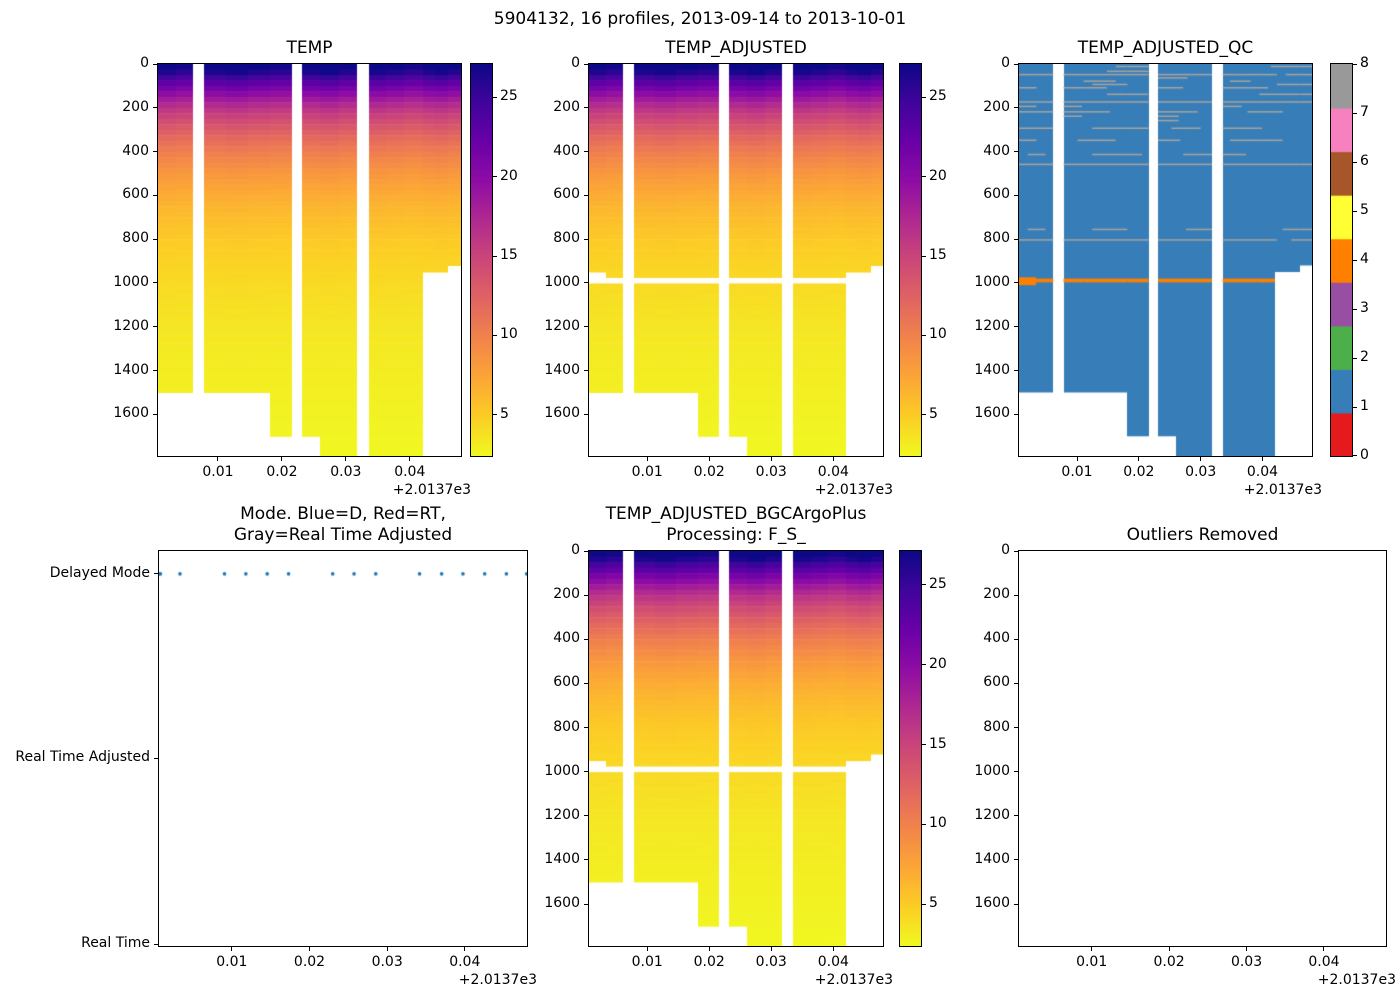 The width and height of the screenshot is (1400, 1000). I want to click on colorbar-tick-label: 0, so click(1364, 455).